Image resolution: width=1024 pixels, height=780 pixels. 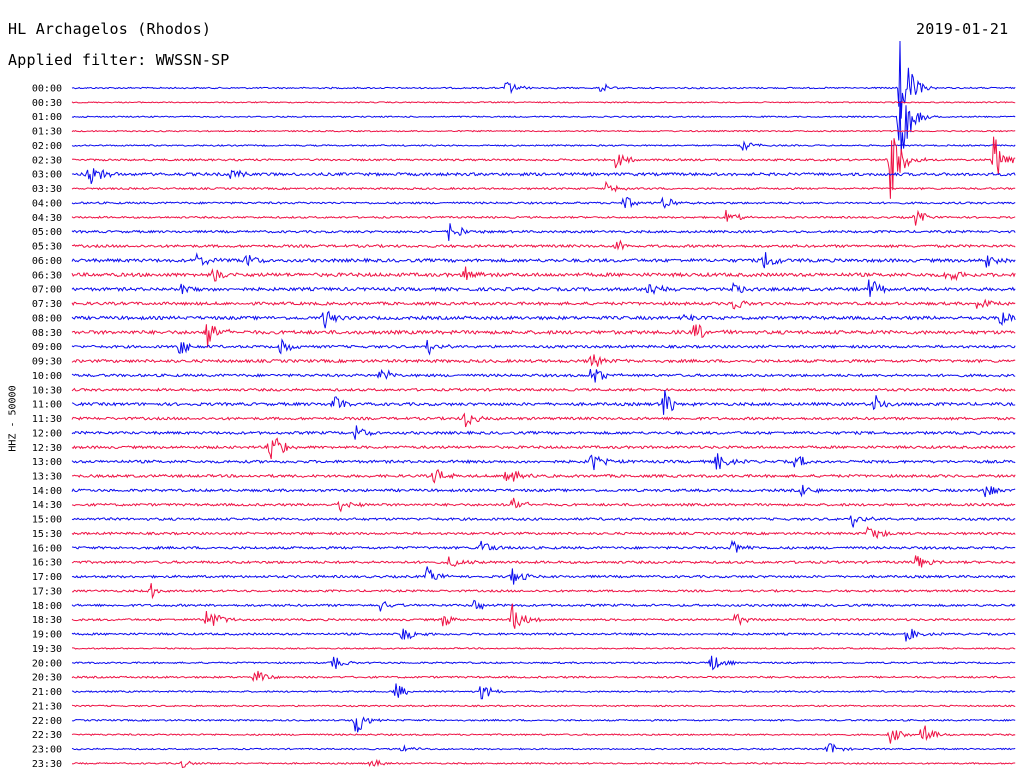 I want to click on row-time-label: 13:00, so click(x=47, y=462).